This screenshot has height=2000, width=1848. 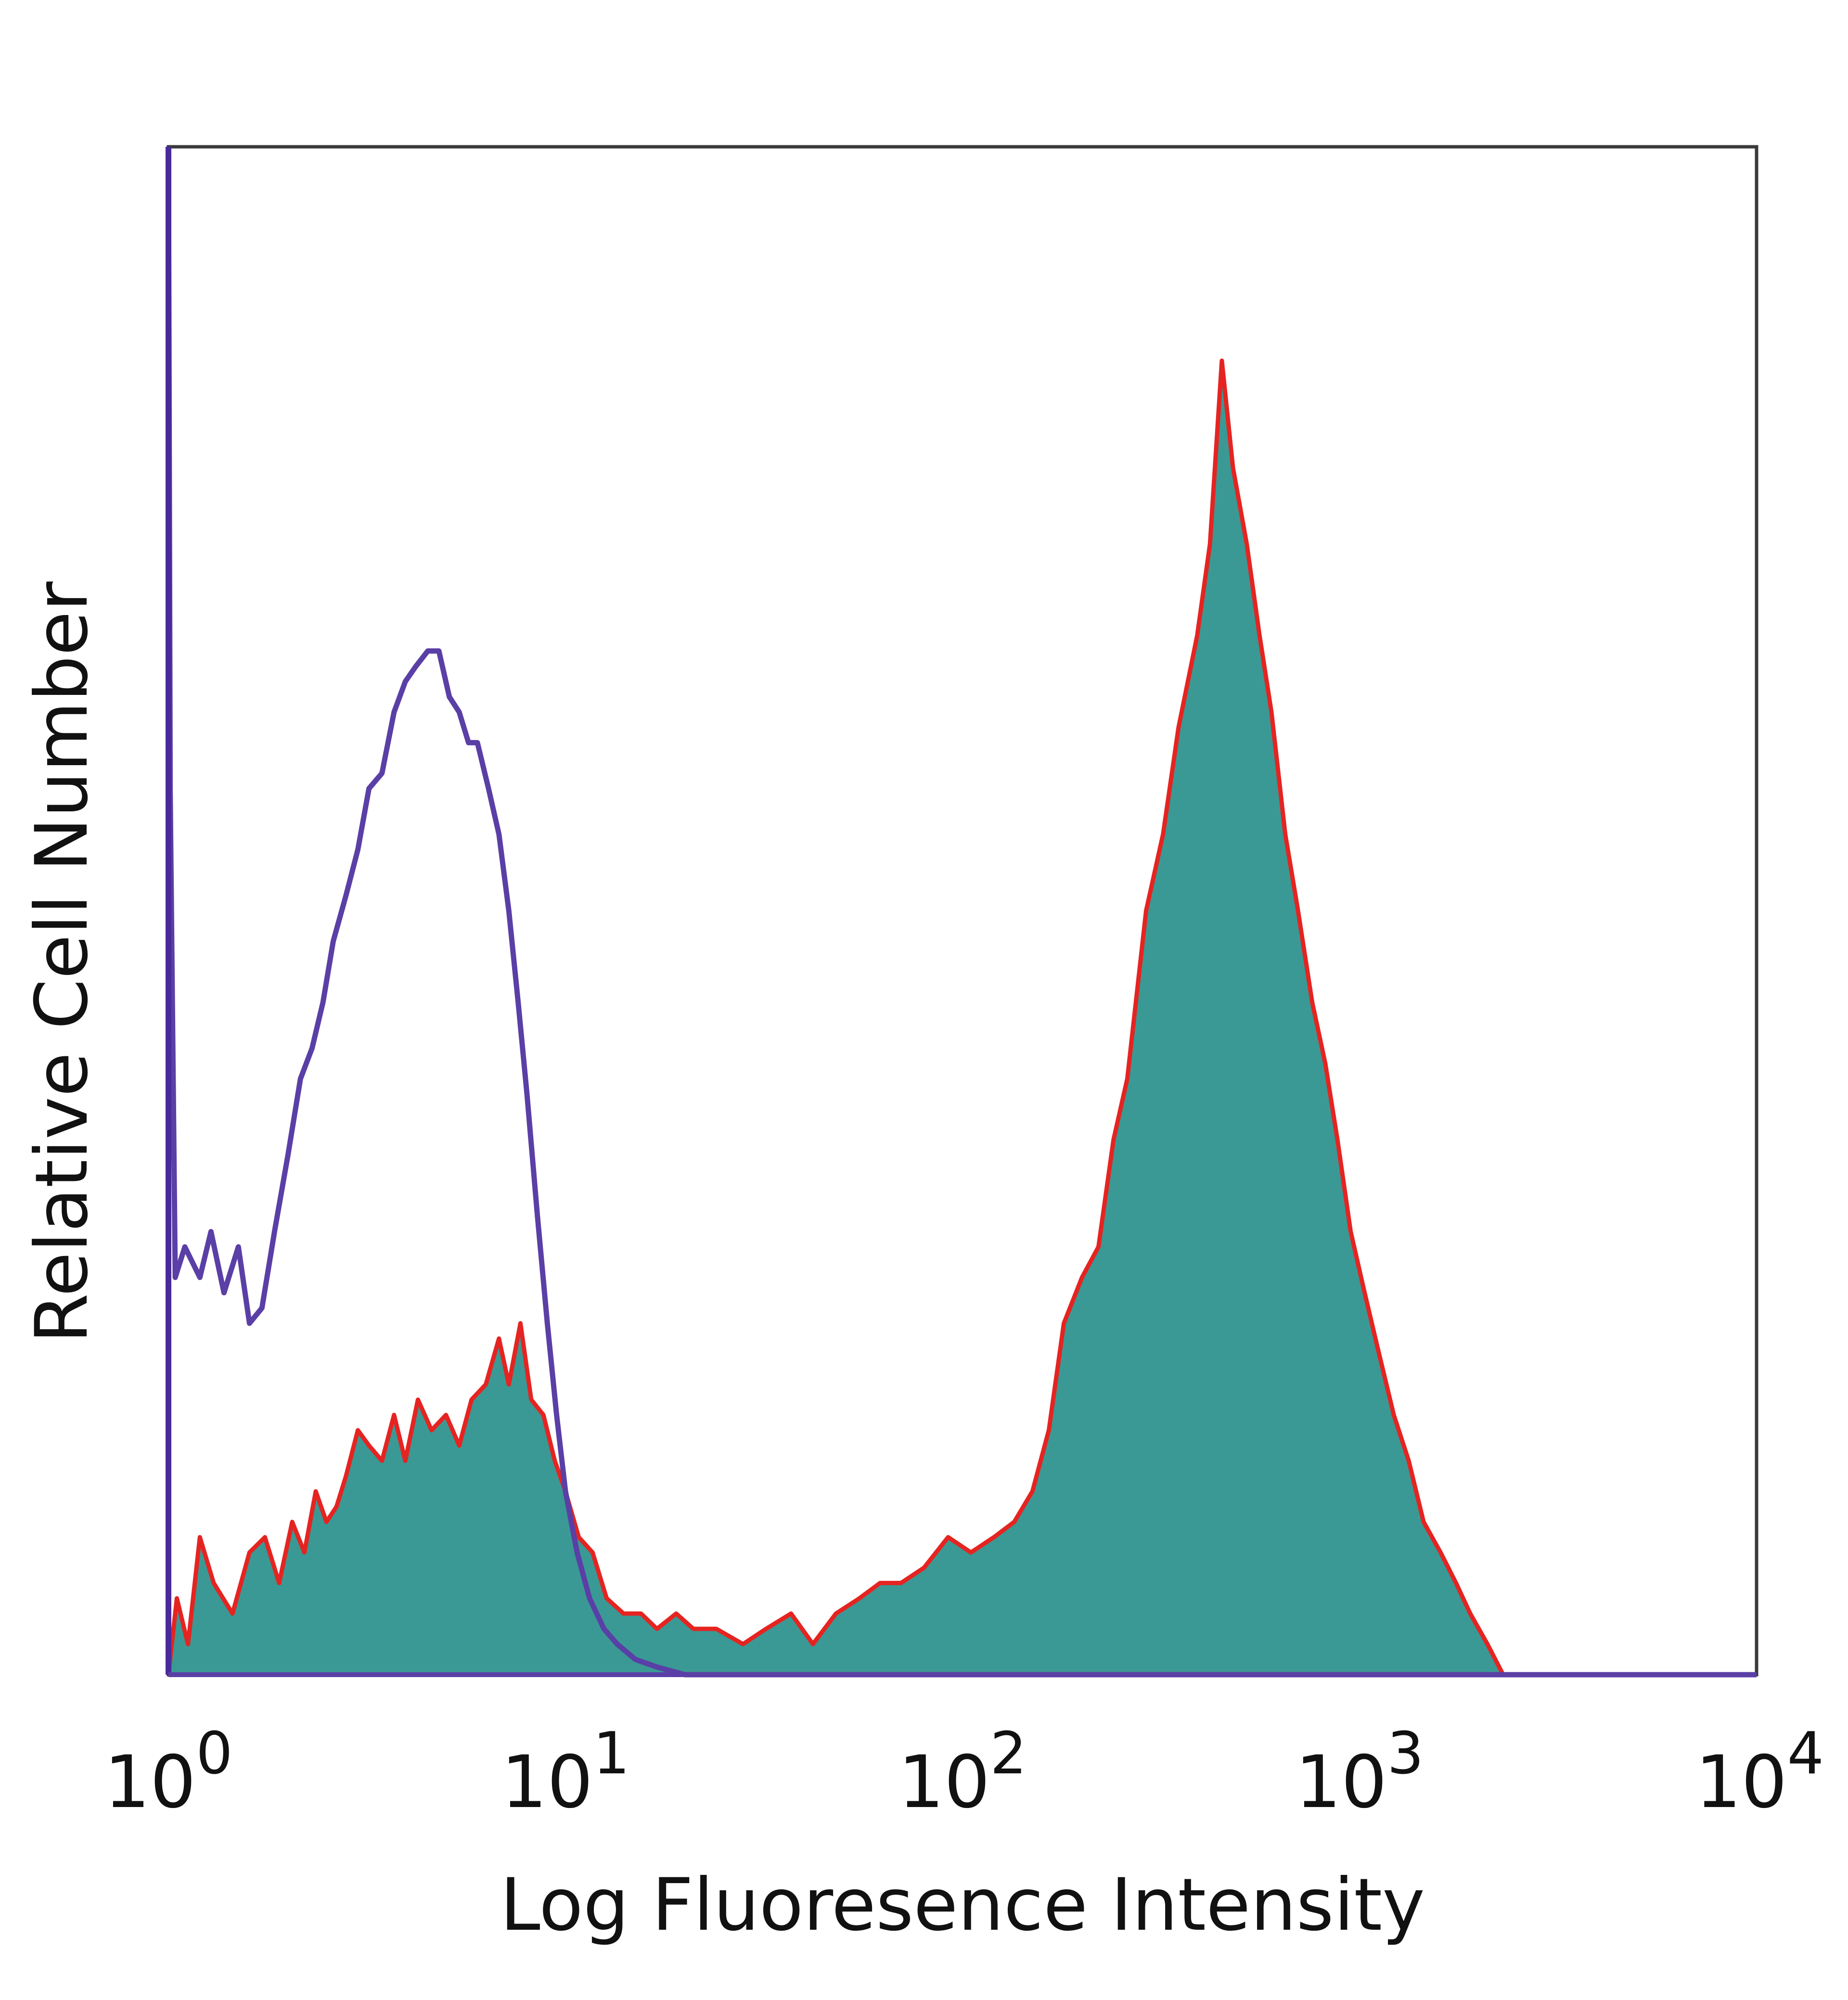 What do you see at coordinates (1405, 1753) in the screenshot?
I see `x-tick-exponent: 3` at bounding box center [1405, 1753].